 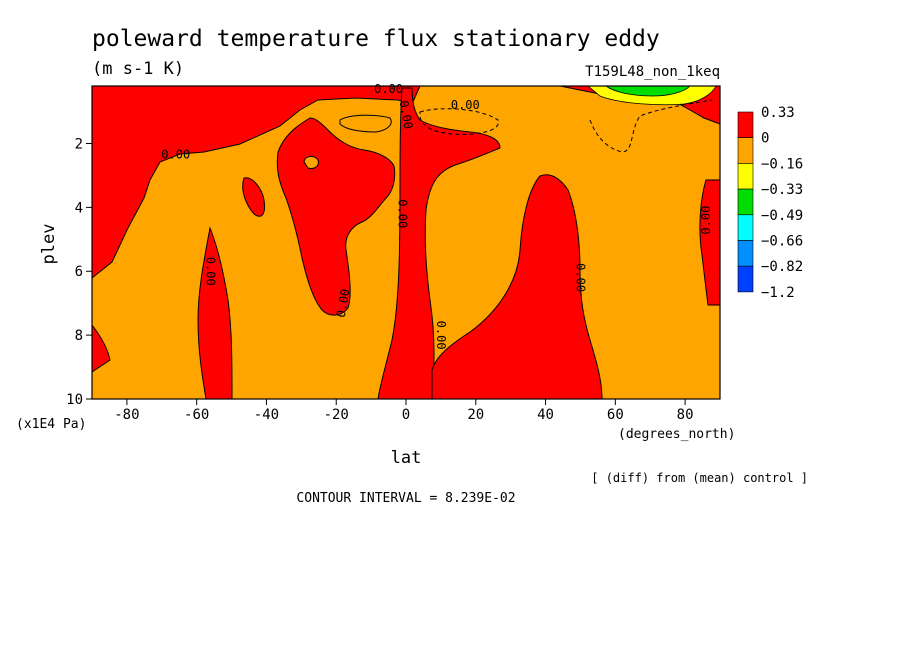 What do you see at coordinates (101, 348) in the screenshot?
I see `region-sh-left-lower` at bounding box center [101, 348].